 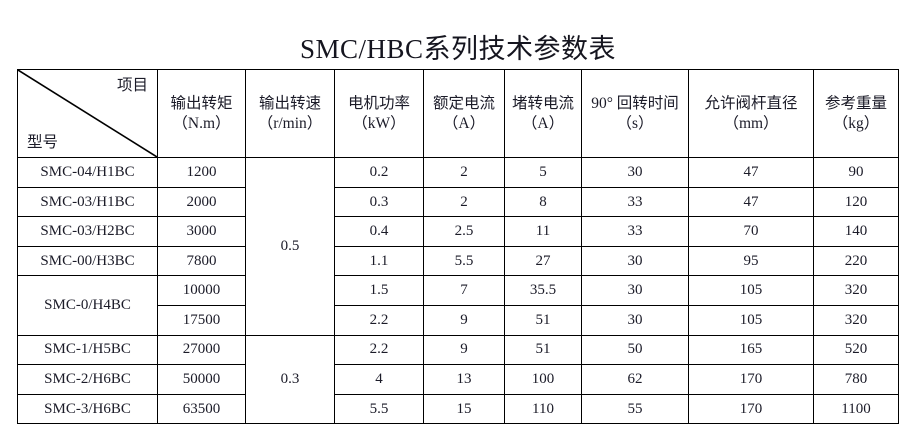 I want to click on table-row: 17500 2.2 9 51 30 105 320, so click(x=458, y=320).